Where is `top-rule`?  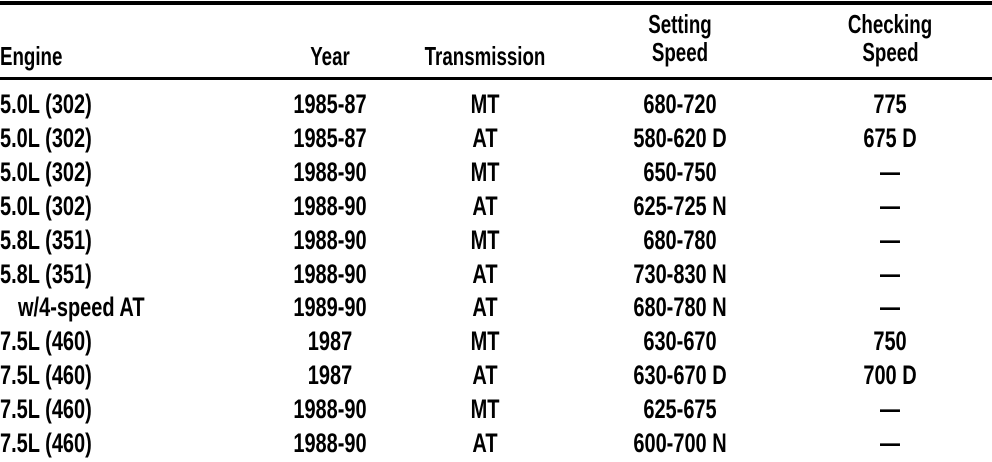 top-rule is located at coordinates (496, 3).